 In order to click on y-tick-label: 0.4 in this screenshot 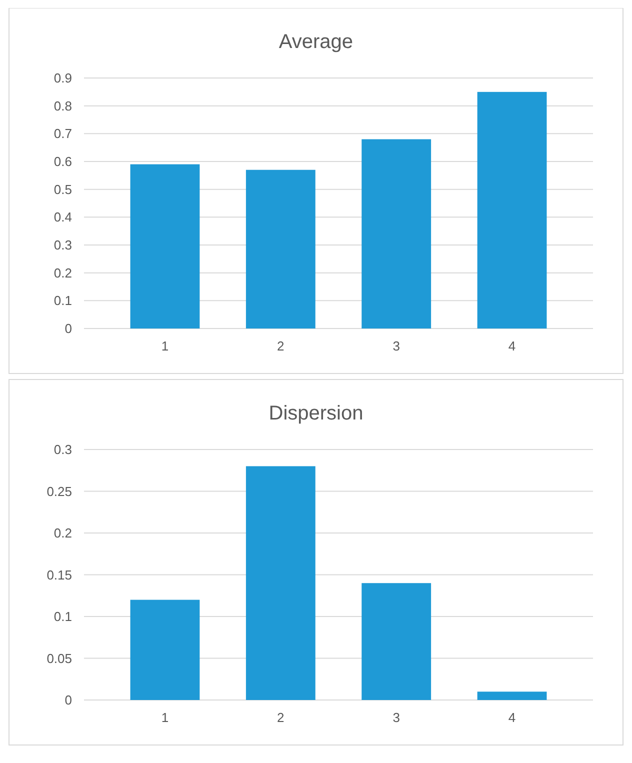, I will do `click(63, 217)`.